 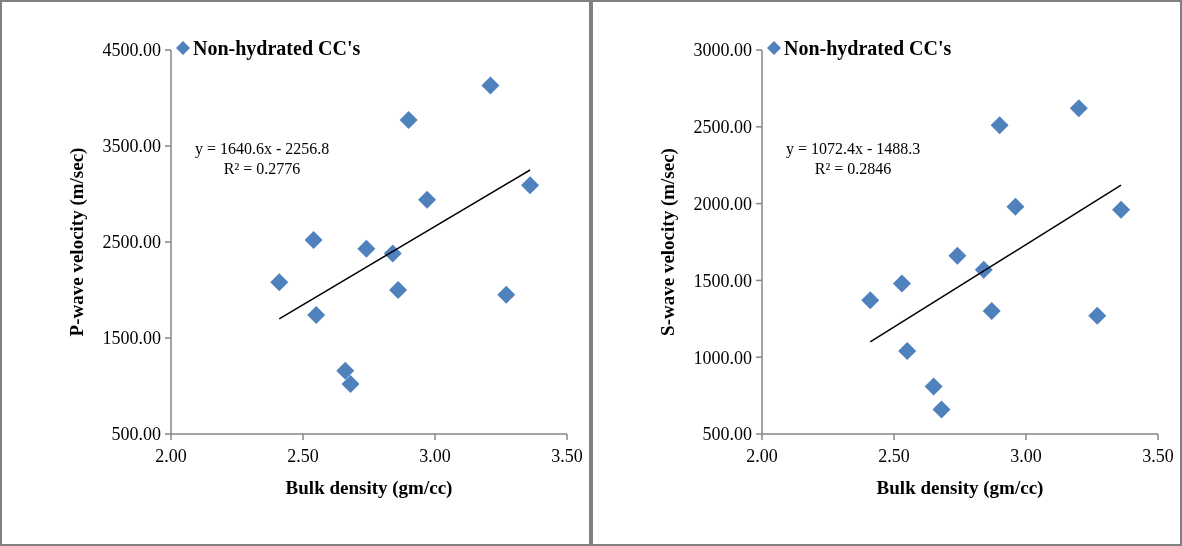 I want to click on y-axis-title: P-wave velocity (m/sec), so click(x=77, y=242).